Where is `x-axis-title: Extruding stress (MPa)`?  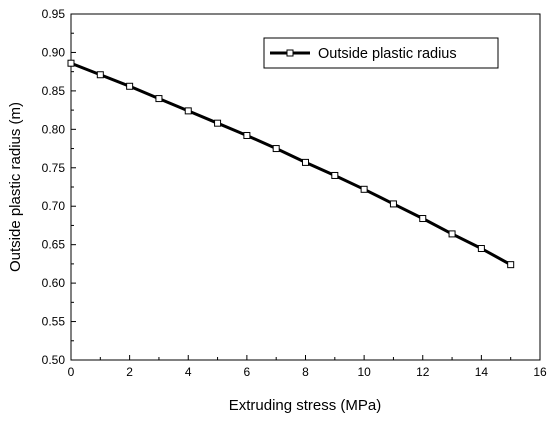
x-axis-title: Extruding stress (MPa) is located at coordinates (305, 405).